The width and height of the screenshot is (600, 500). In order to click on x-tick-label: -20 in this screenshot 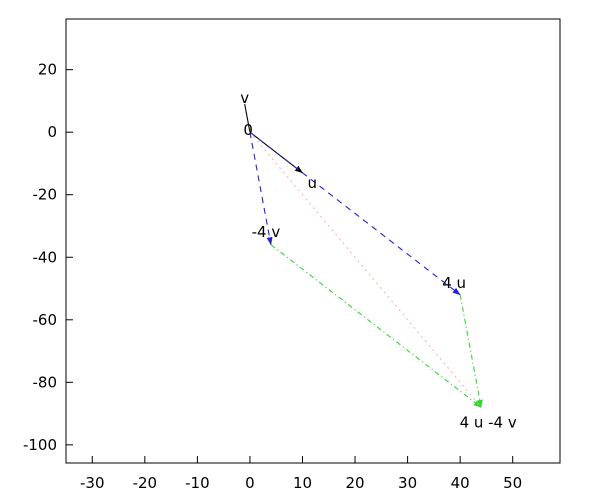, I will do `click(145, 483)`.